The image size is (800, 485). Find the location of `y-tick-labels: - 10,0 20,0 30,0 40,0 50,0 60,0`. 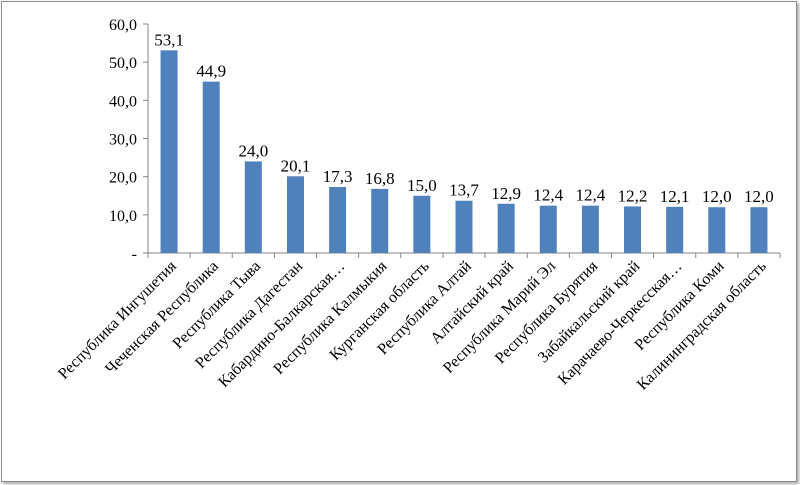

y-tick-labels: - 10,0 20,0 30,0 40,0 50,0 60,0 is located at coordinates (123, 140).